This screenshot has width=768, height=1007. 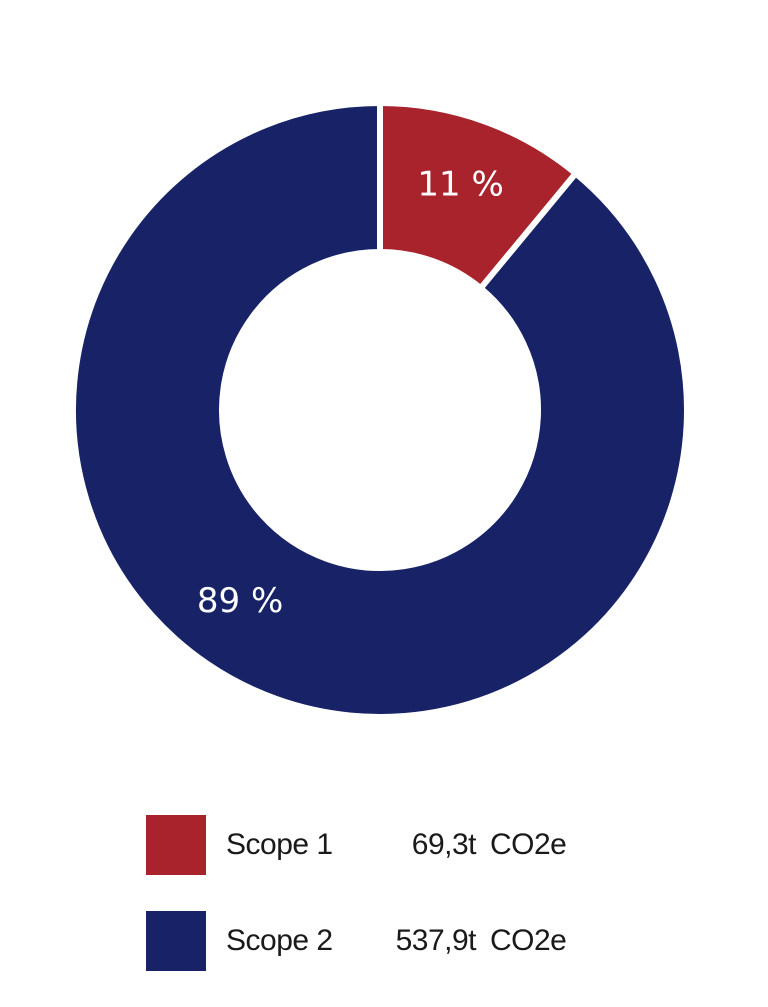 I want to click on legend-unit-scope-2: CO2e, so click(x=528, y=940).